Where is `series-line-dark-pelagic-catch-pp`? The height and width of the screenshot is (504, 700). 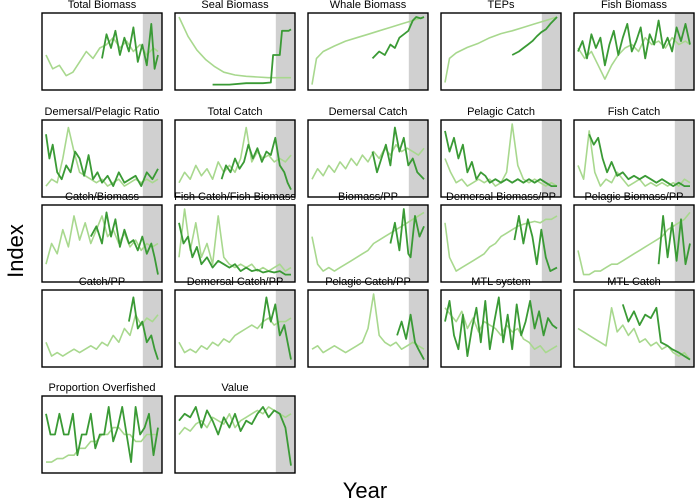
series-line-dark-pelagic-catch-pp is located at coordinates (410, 337).